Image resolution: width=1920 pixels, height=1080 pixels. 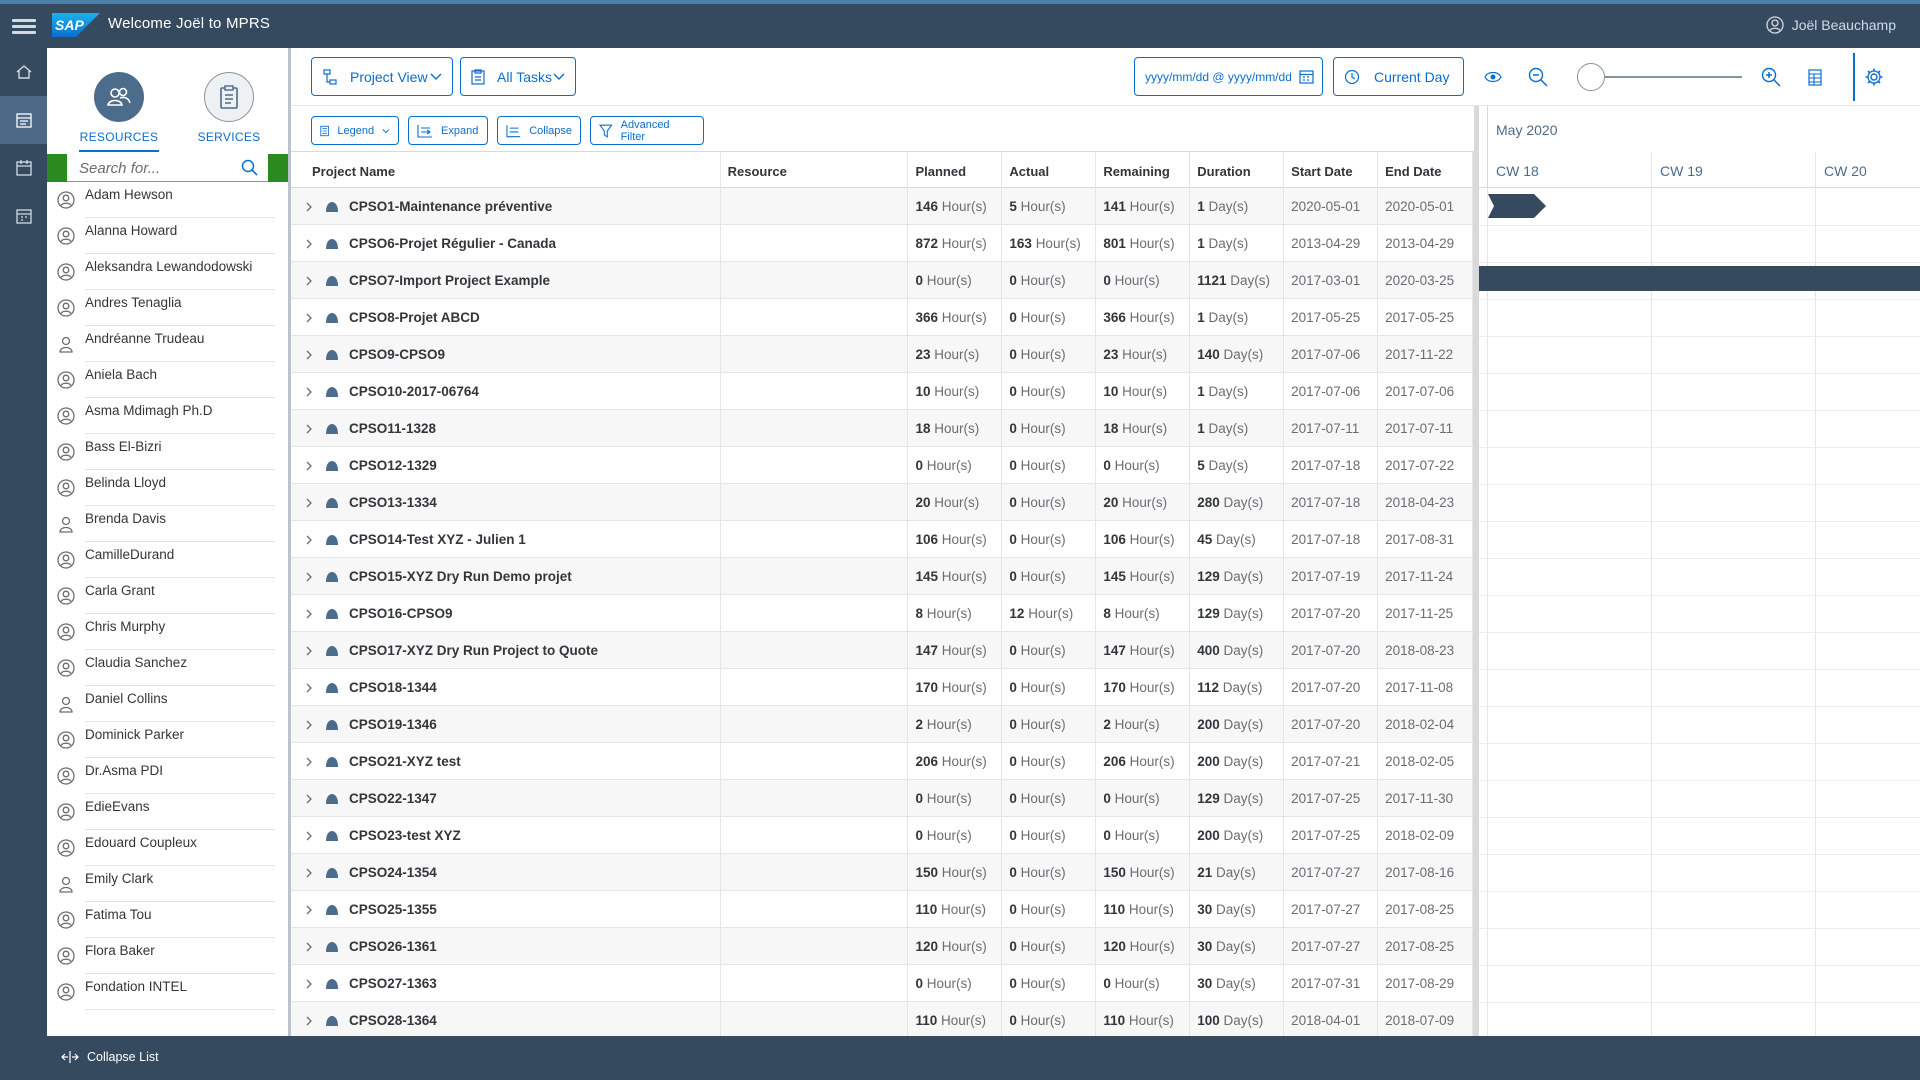 I want to click on resource-list-item: Fatima Tou, so click(x=167, y=920).